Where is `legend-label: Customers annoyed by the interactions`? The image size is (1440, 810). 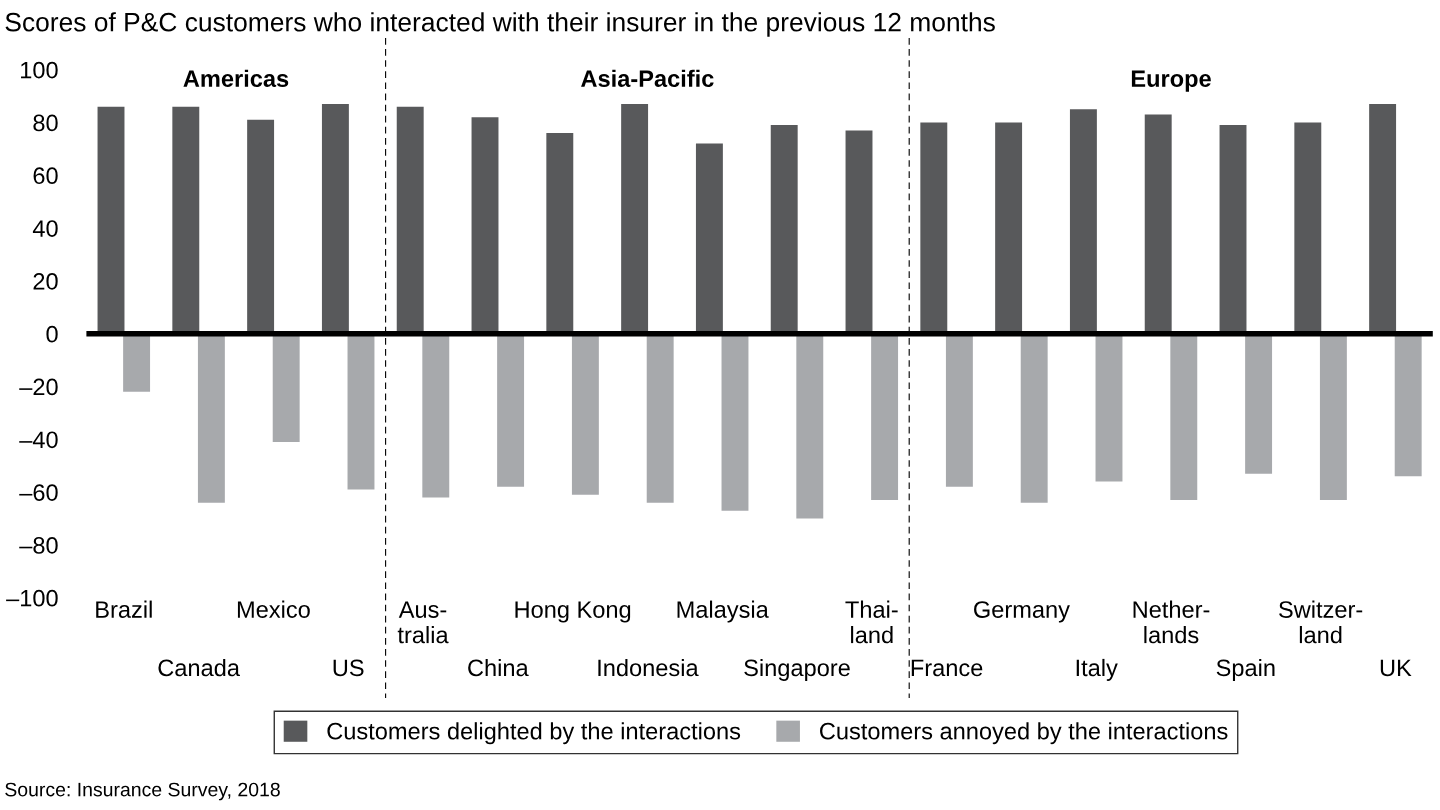 legend-label: Customers annoyed by the interactions is located at coordinates (1024, 733).